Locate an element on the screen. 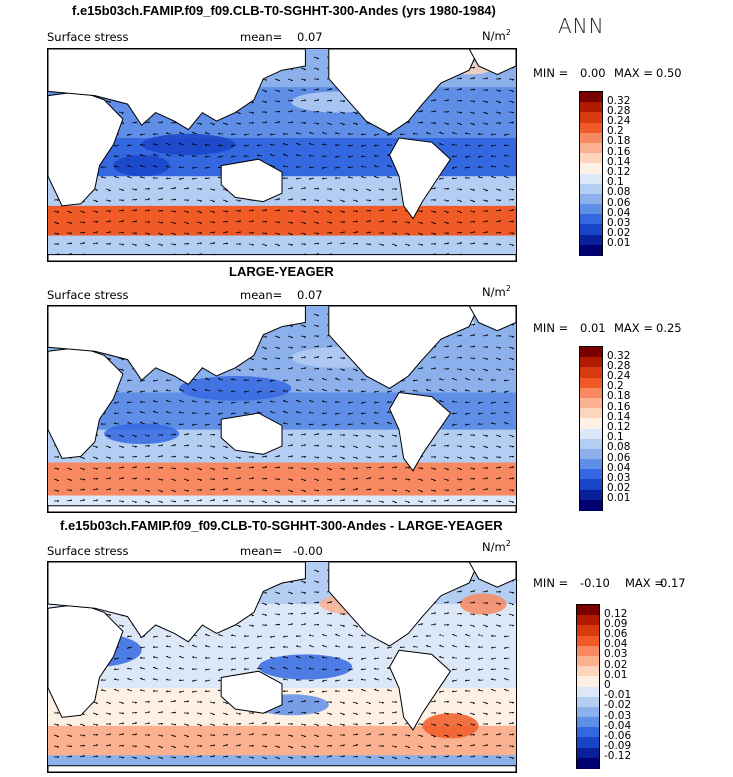  panel-1-mean-label: mean= is located at coordinates (261, 37).